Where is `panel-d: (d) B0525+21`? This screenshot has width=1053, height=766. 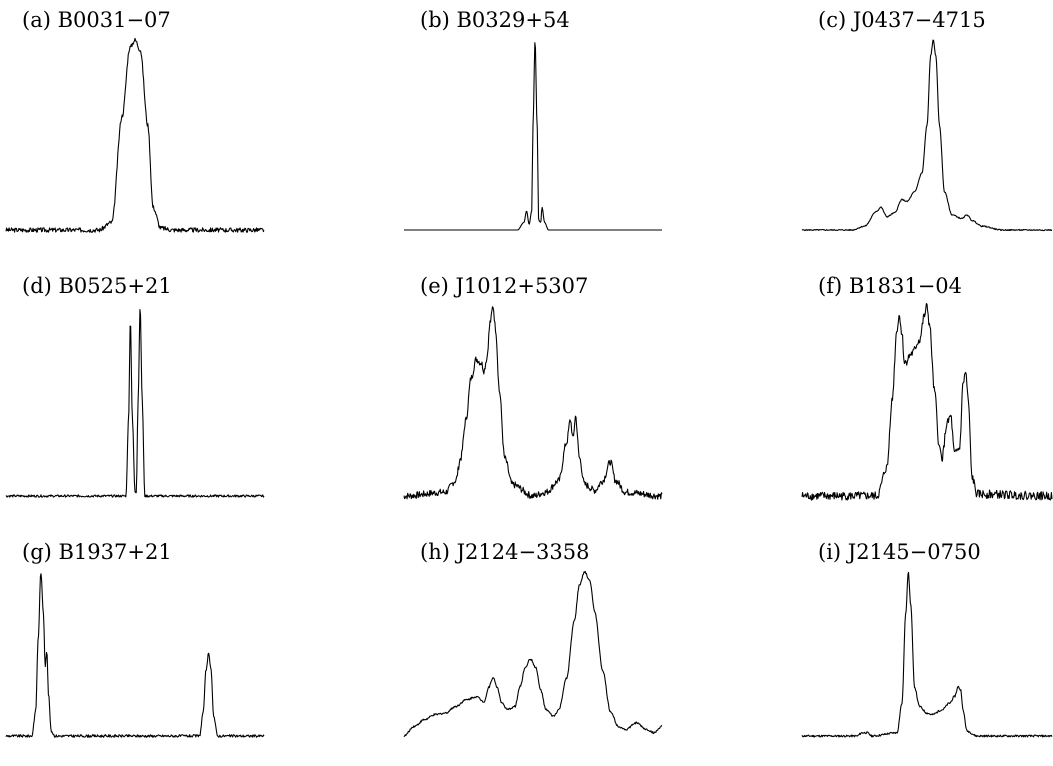
panel-d: (d) B0525+21 is located at coordinates (136, 385).